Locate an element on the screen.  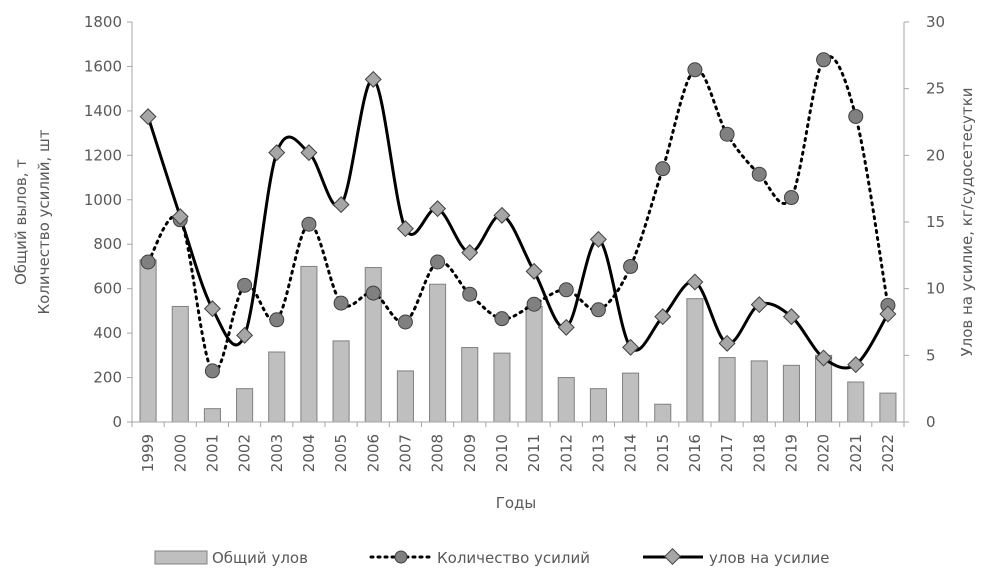
cpue-point-2011 is located at coordinates (534, 271).